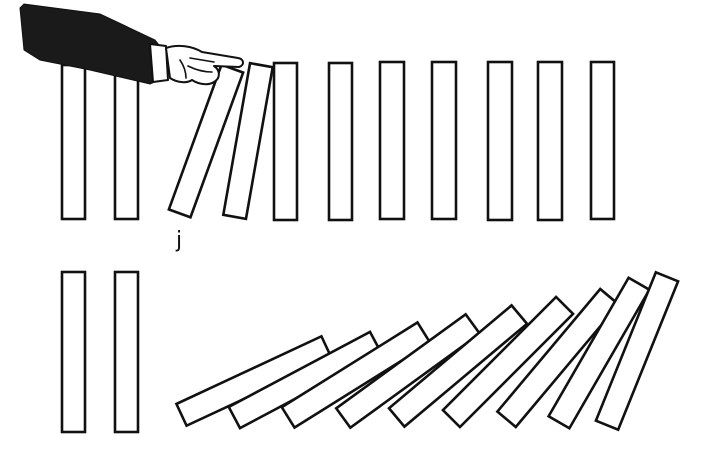 This screenshot has height=463, width=702. I want to click on pushing-hand, so click(131, 44).